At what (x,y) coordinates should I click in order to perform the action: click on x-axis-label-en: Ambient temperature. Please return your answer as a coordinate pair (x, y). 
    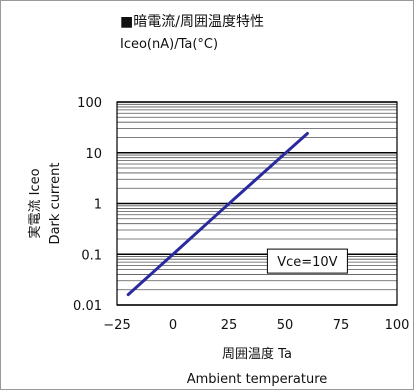
    Looking at the image, I should click on (257, 379).